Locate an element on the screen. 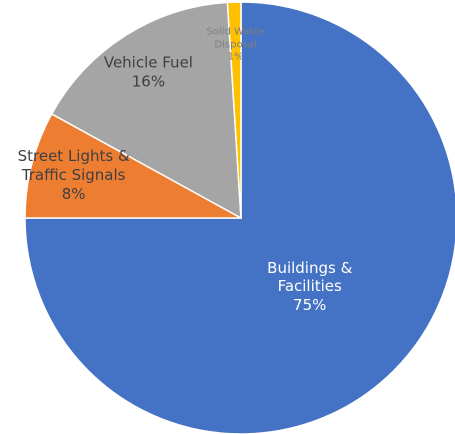 The image size is (455, 434). category-label: Buildings & Facilities is located at coordinates (310, 277).